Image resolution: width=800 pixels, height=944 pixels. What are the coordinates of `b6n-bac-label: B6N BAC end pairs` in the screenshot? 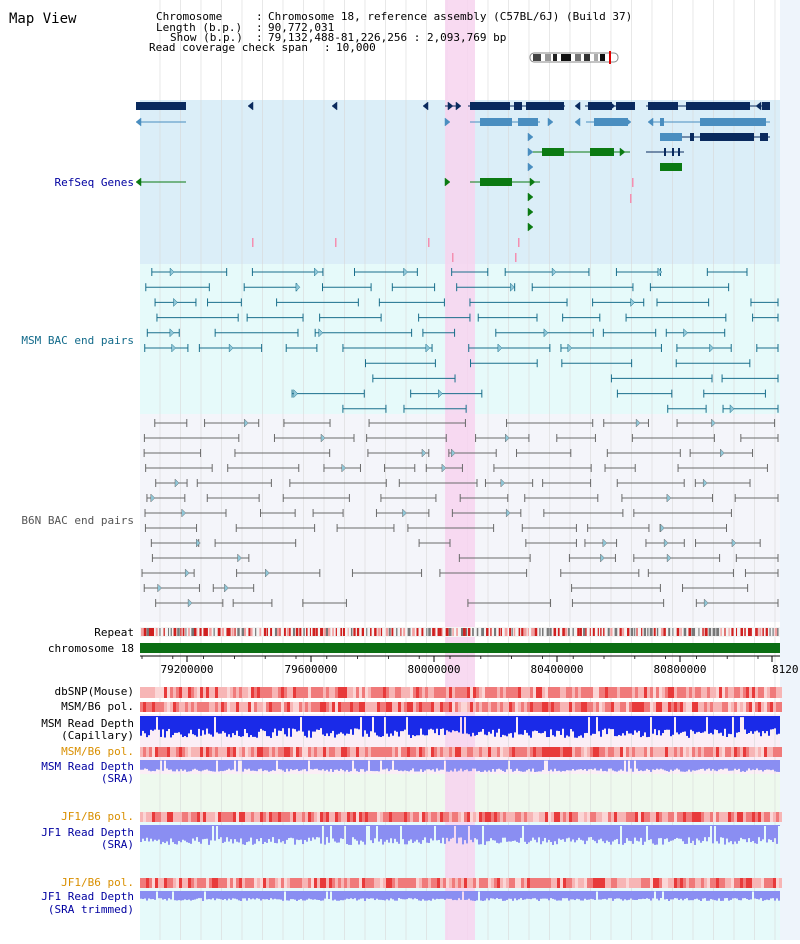 It's located at (77, 520).